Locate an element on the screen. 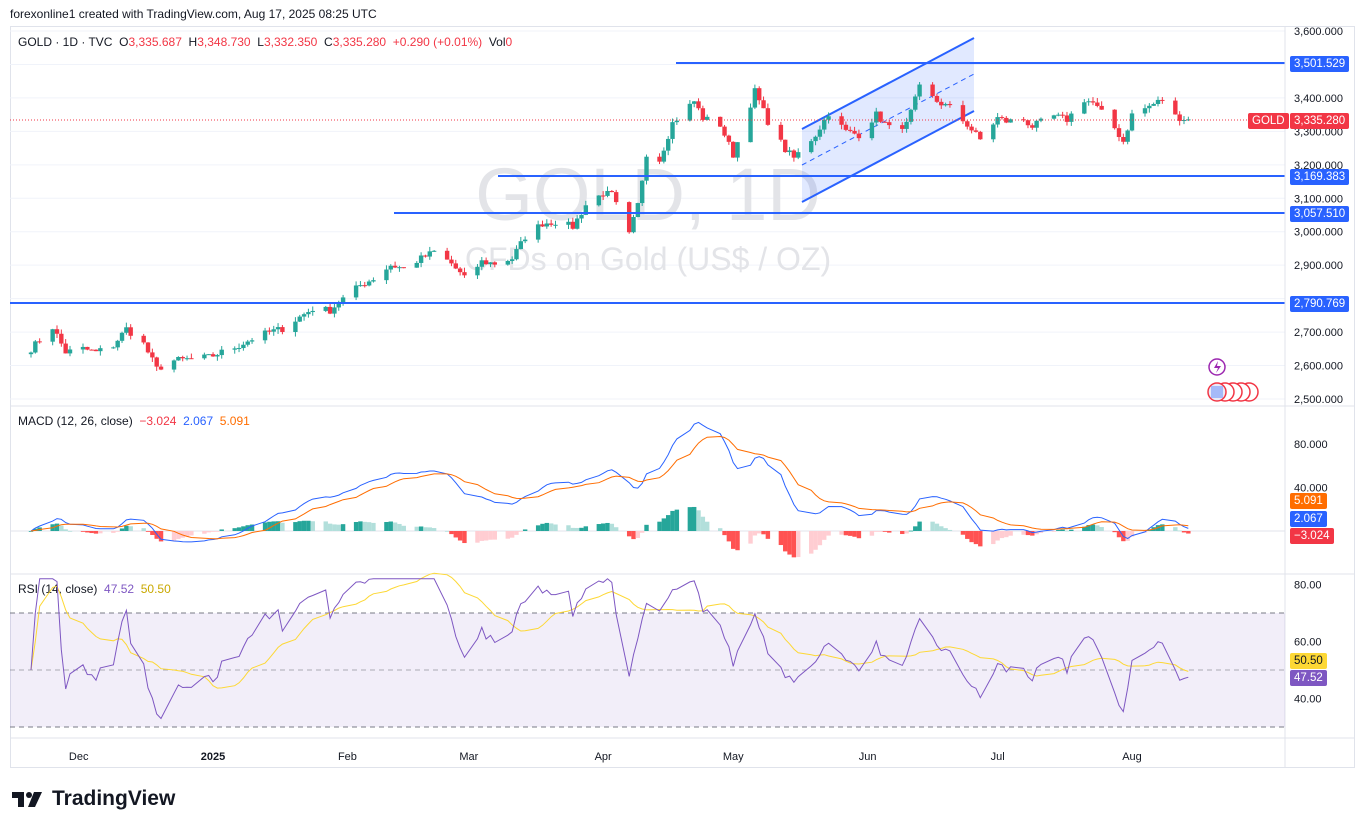 The height and width of the screenshot is (829, 1364). channel-fill is located at coordinates (888, 120).